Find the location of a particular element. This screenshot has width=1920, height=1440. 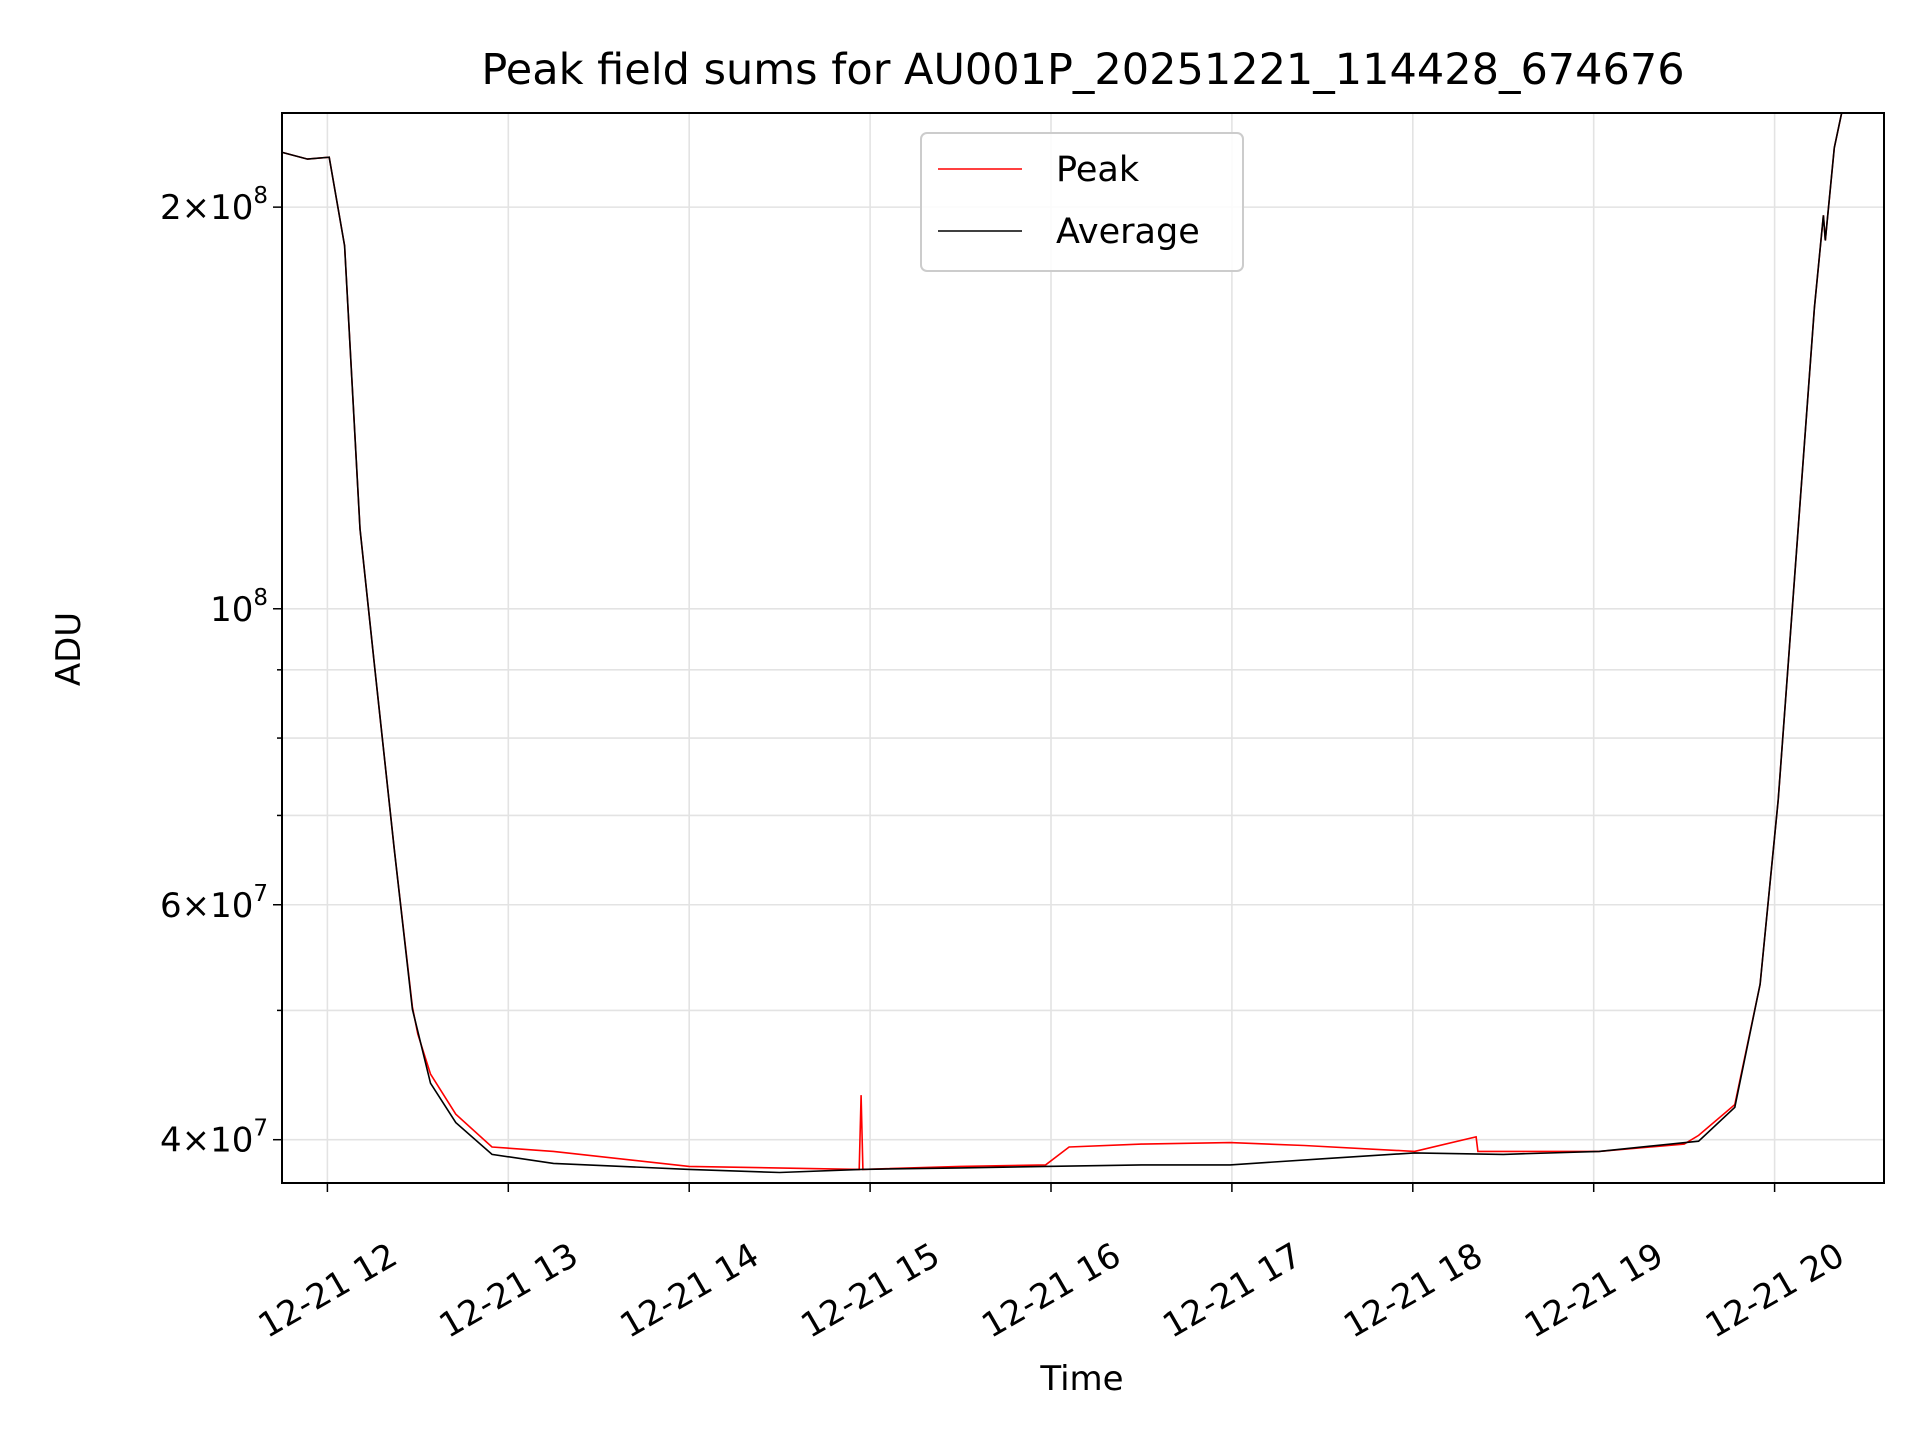

legend-peak-label: Peak is located at coordinates (1098, 170).